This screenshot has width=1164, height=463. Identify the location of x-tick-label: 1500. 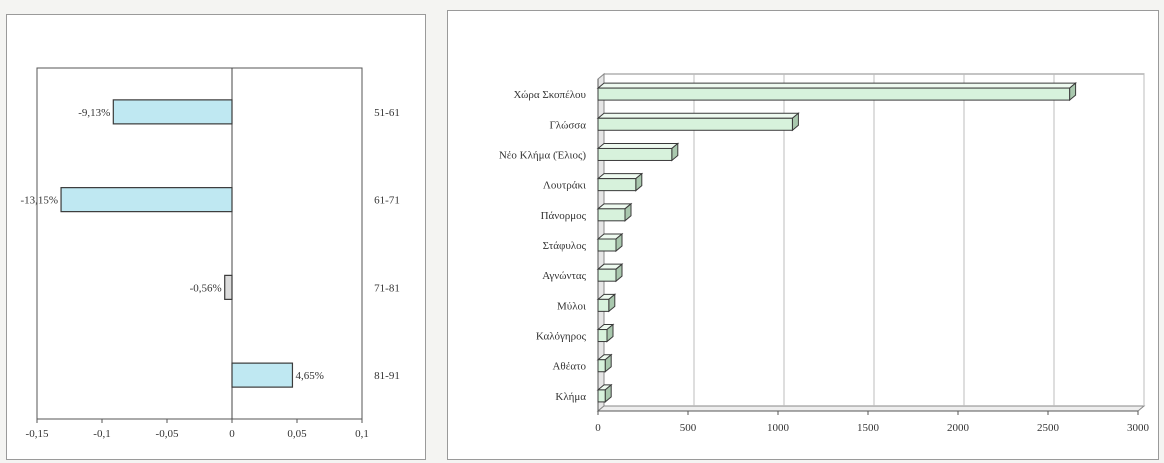
(868, 428).